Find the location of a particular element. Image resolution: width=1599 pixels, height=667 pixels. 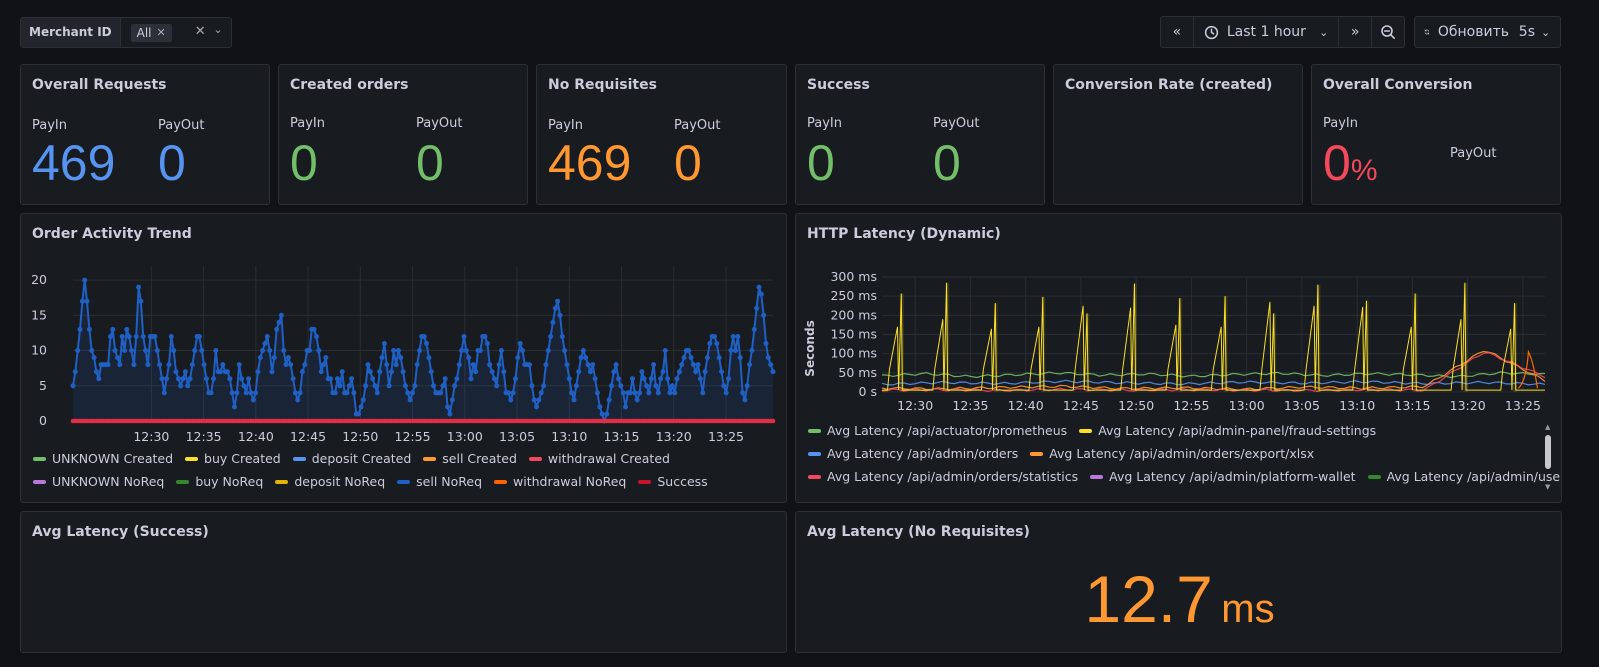

y-tick-label: 20 is located at coordinates (39, 279).